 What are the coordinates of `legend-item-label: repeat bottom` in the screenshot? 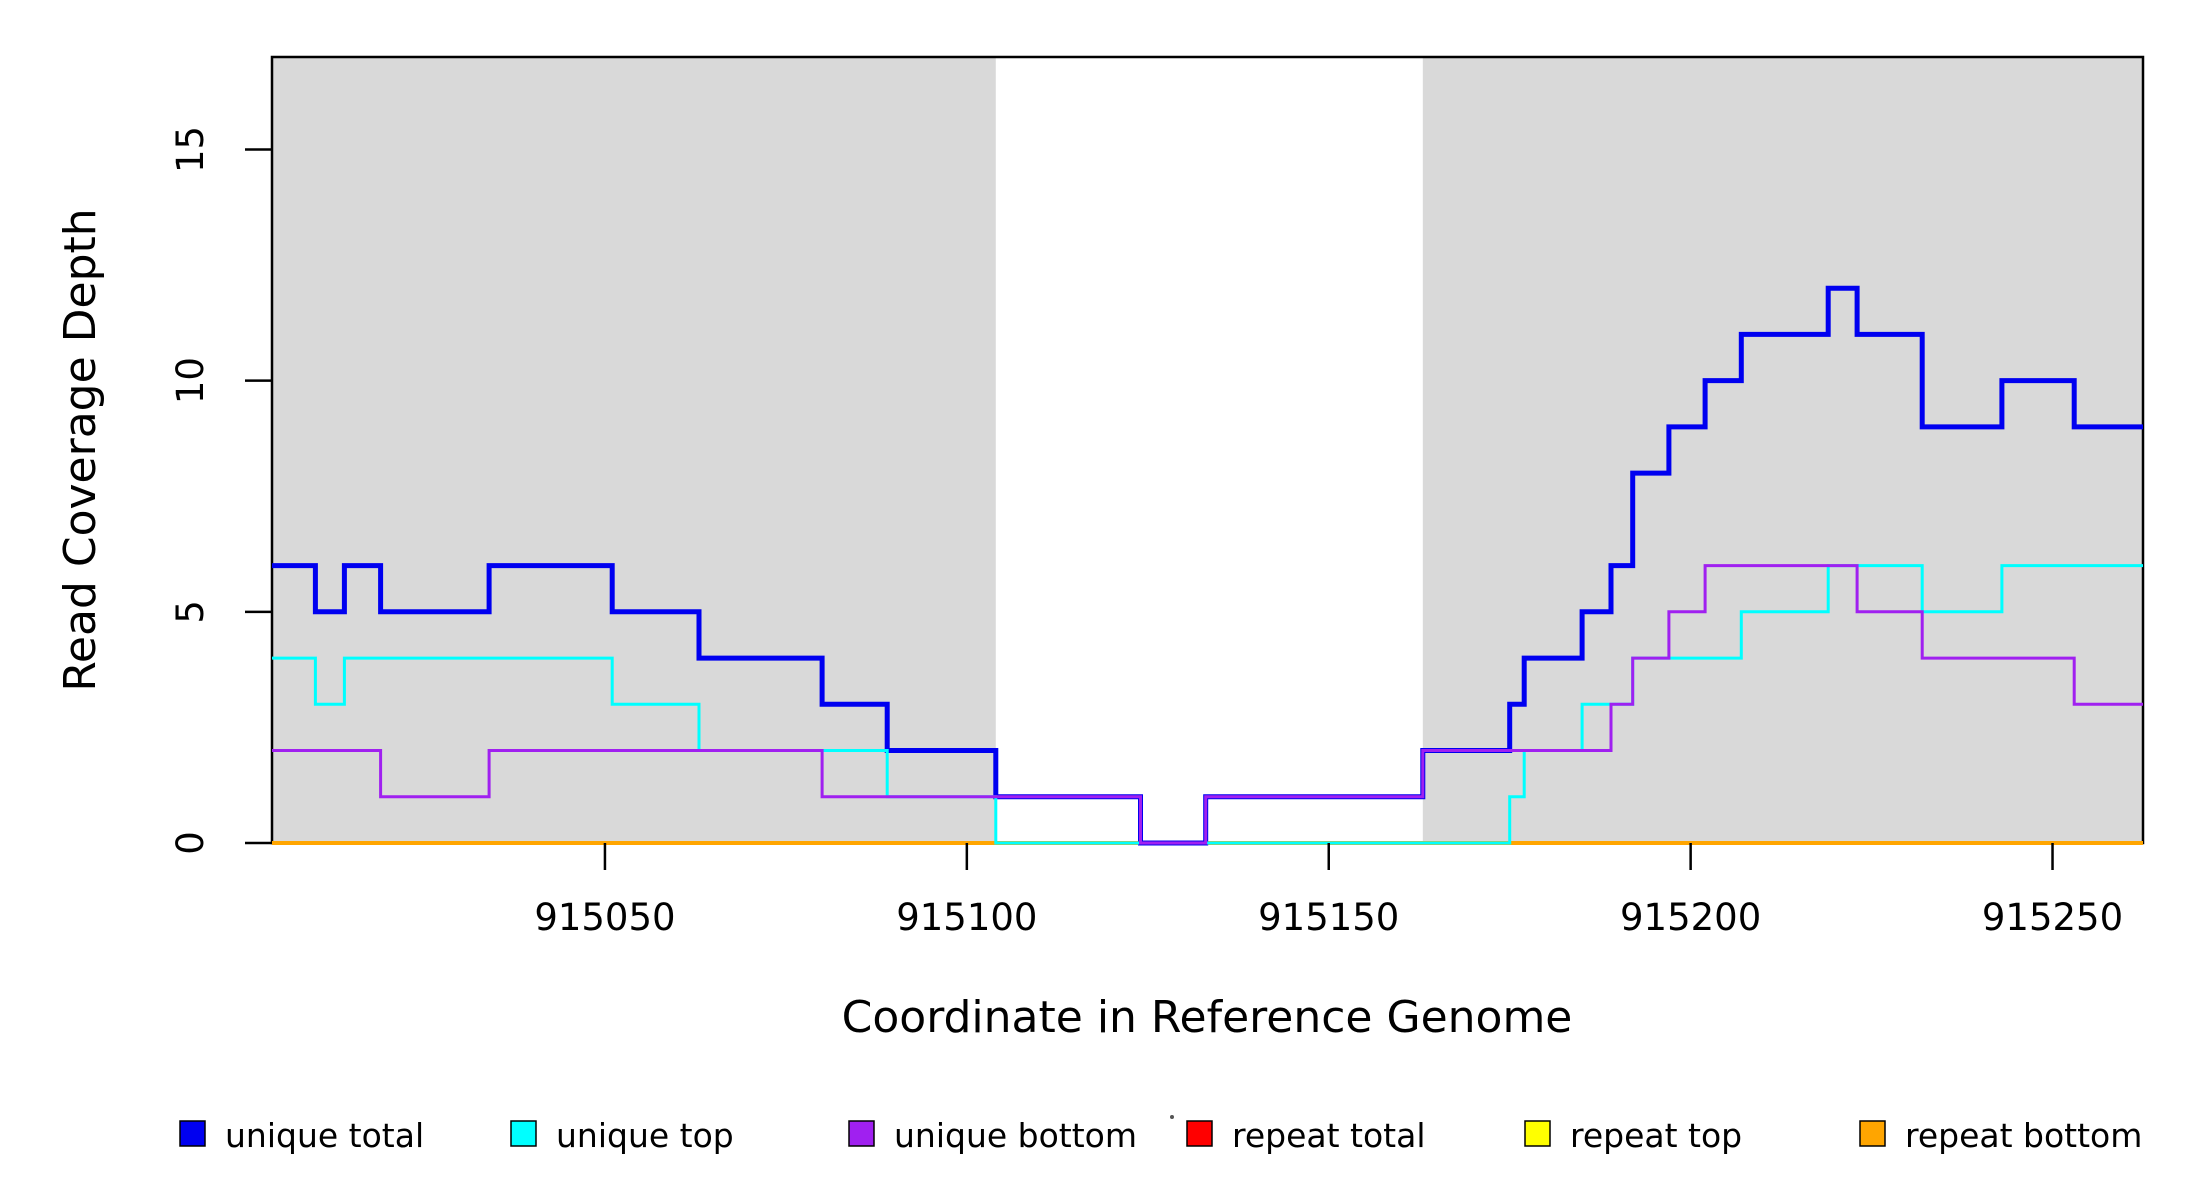 It's located at (2023, 1135).